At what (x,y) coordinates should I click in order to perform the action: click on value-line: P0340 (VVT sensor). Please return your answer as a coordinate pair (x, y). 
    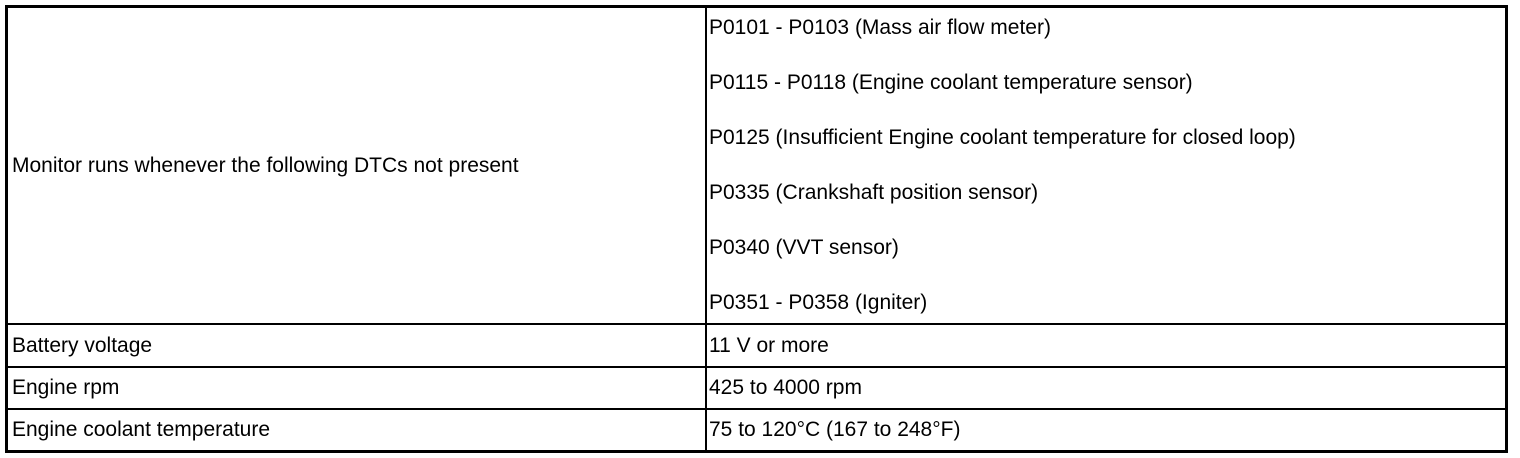
    Looking at the image, I should click on (804, 247).